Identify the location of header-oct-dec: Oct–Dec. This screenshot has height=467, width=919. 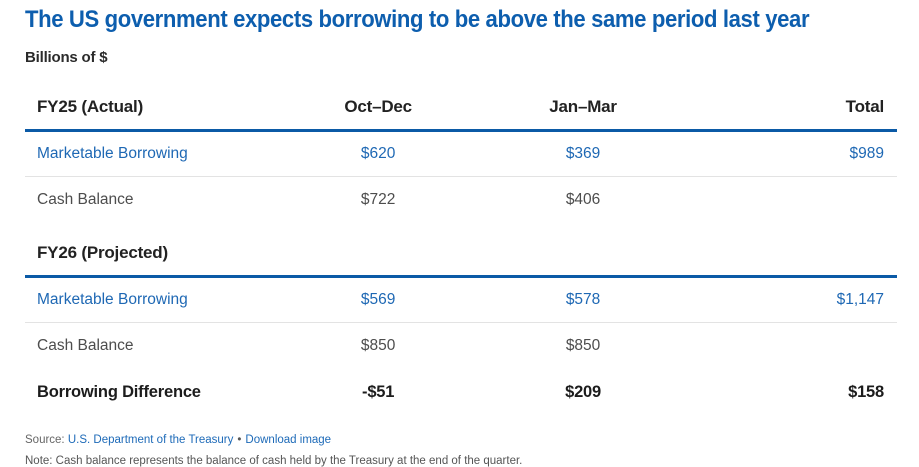
(378, 109).